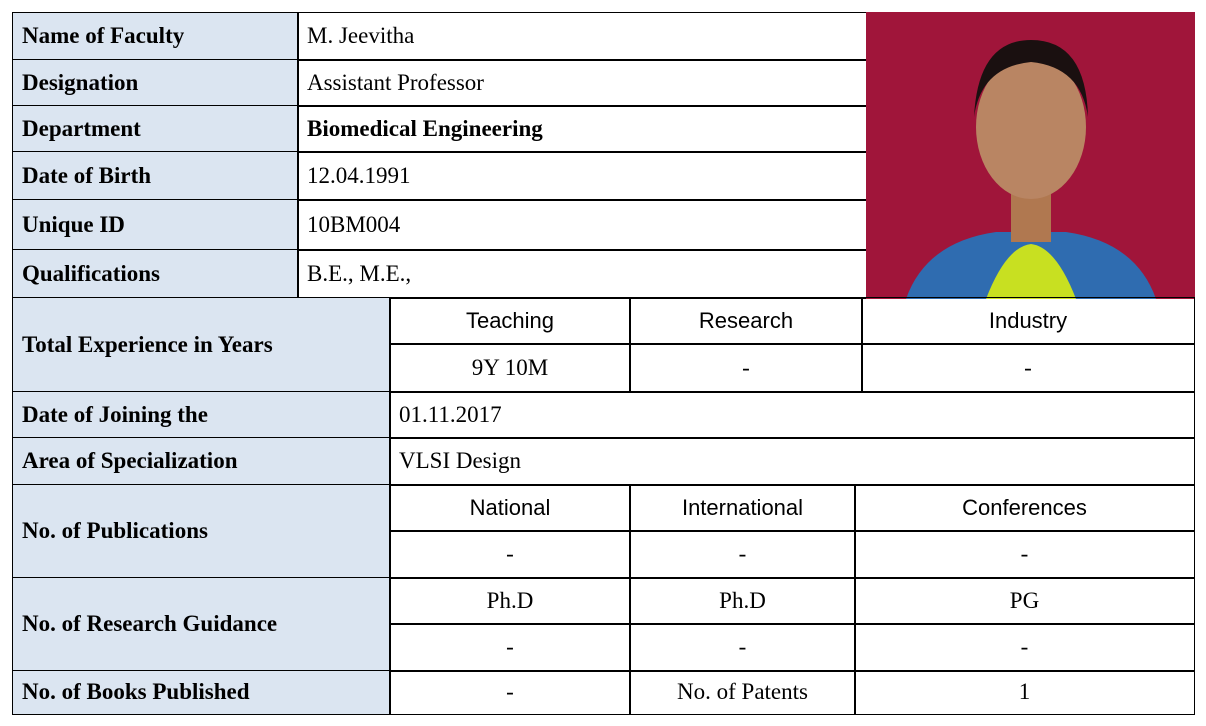  What do you see at coordinates (155, 83) in the screenshot?
I see `field-label: Designation` at bounding box center [155, 83].